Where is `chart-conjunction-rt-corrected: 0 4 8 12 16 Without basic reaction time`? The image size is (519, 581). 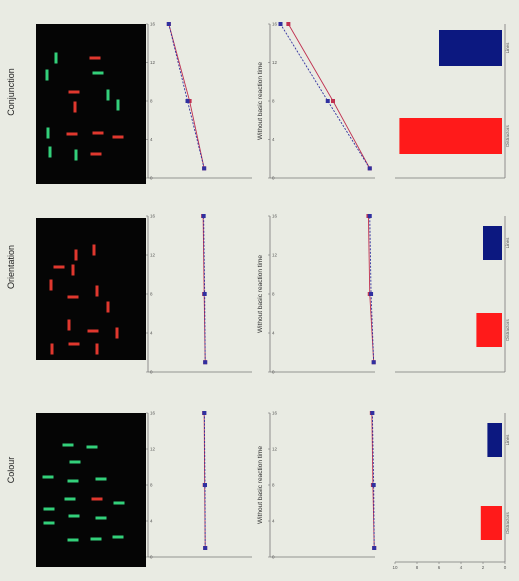 chart-conjunction-rt-corrected: 0 4 8 12 16 Without basic reaction time is located at coordinates (316, 101).